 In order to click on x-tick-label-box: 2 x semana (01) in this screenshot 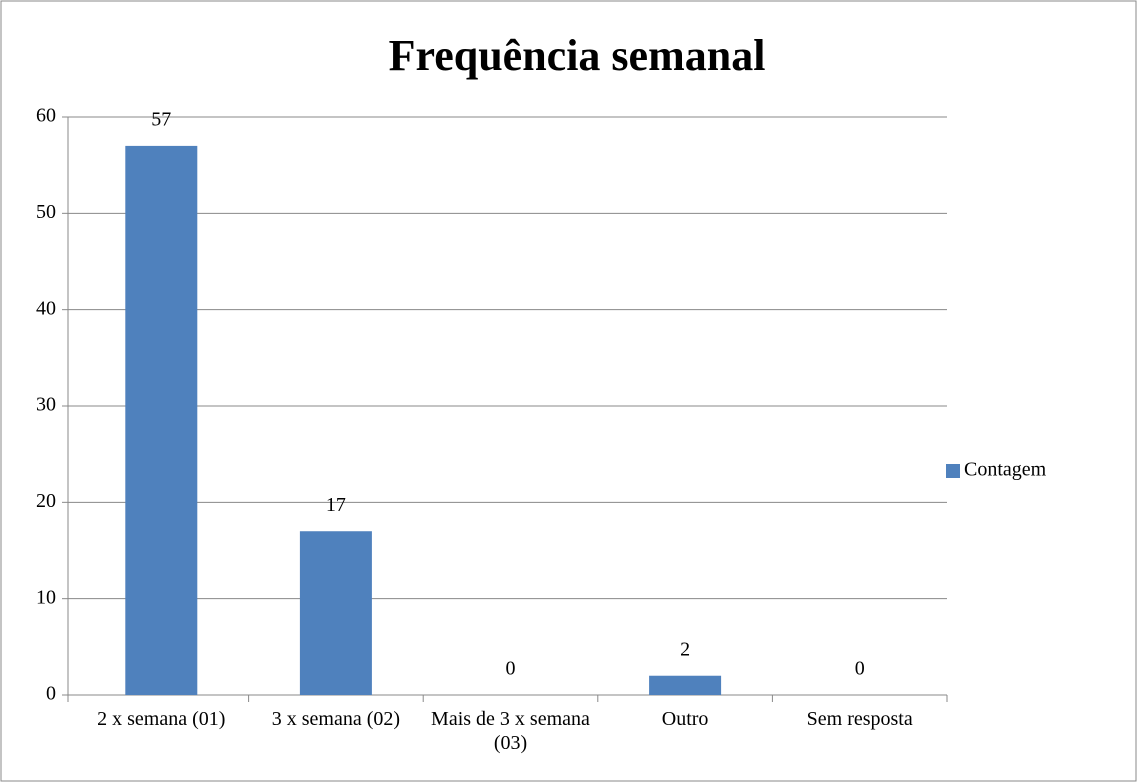, I will do `click(161, 719)`.